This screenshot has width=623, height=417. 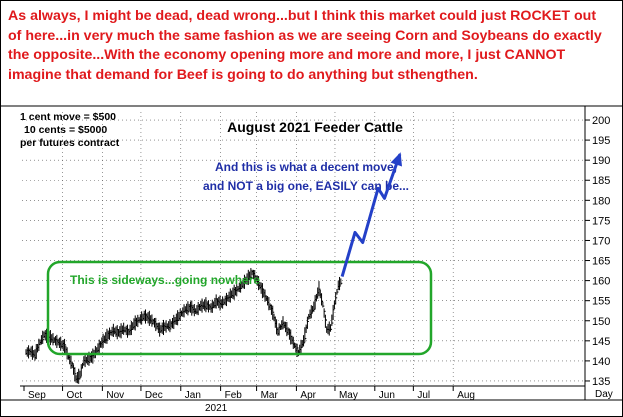 I want to click on projection-line, so click(x=371, y=215).